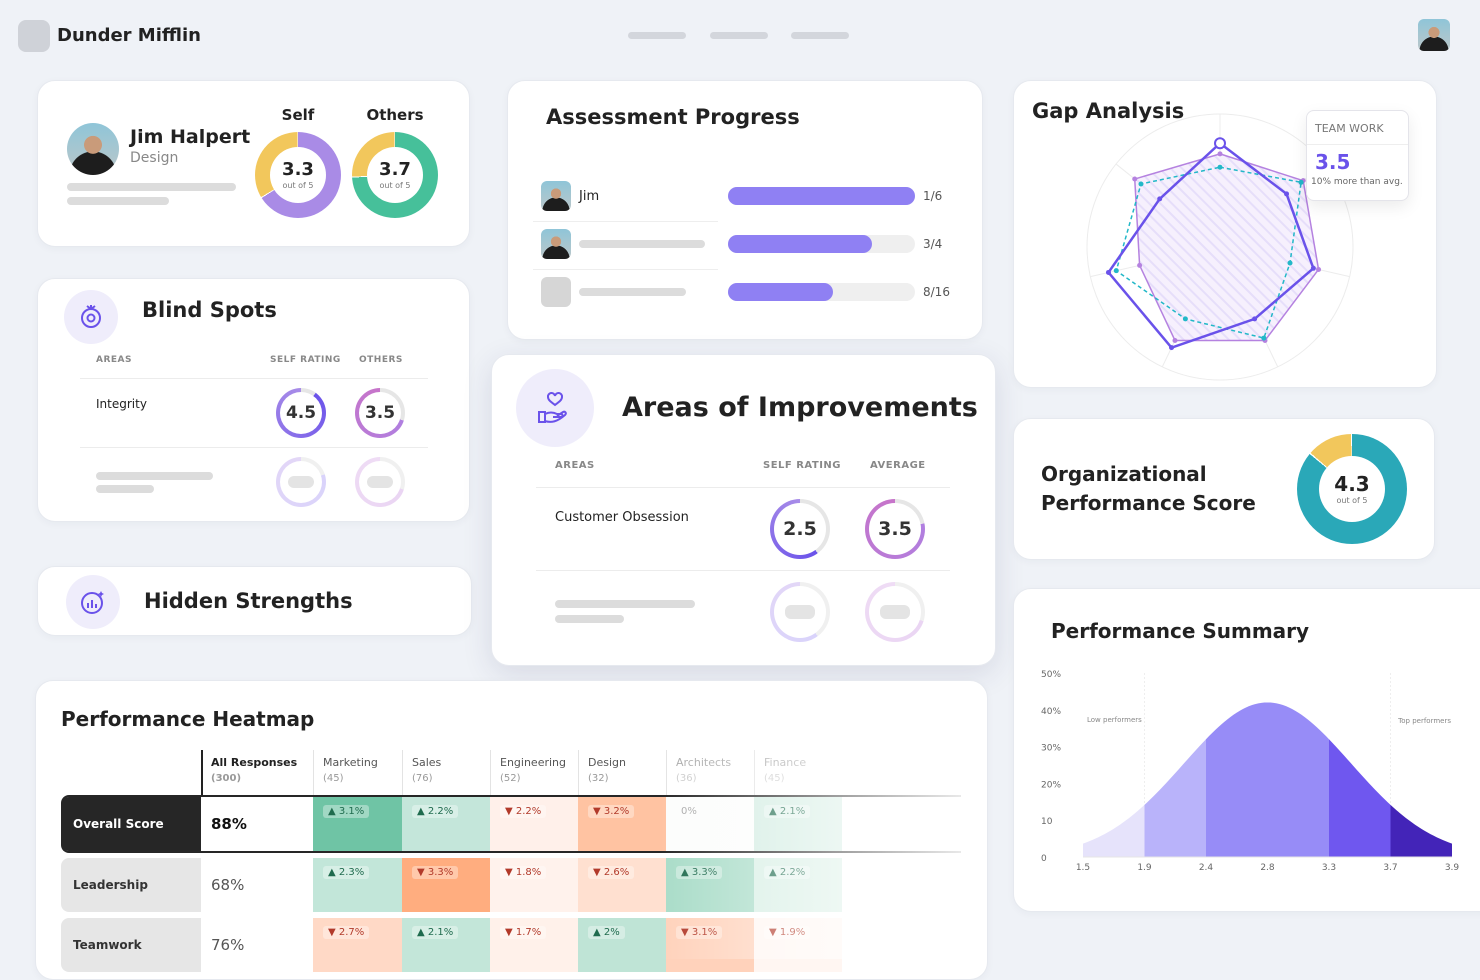 This screenshot has height=980, width=1480. Describe the element at coordinates (1352, 500) in the screenshot. I see `org-score-sub: out of 5` at that location.